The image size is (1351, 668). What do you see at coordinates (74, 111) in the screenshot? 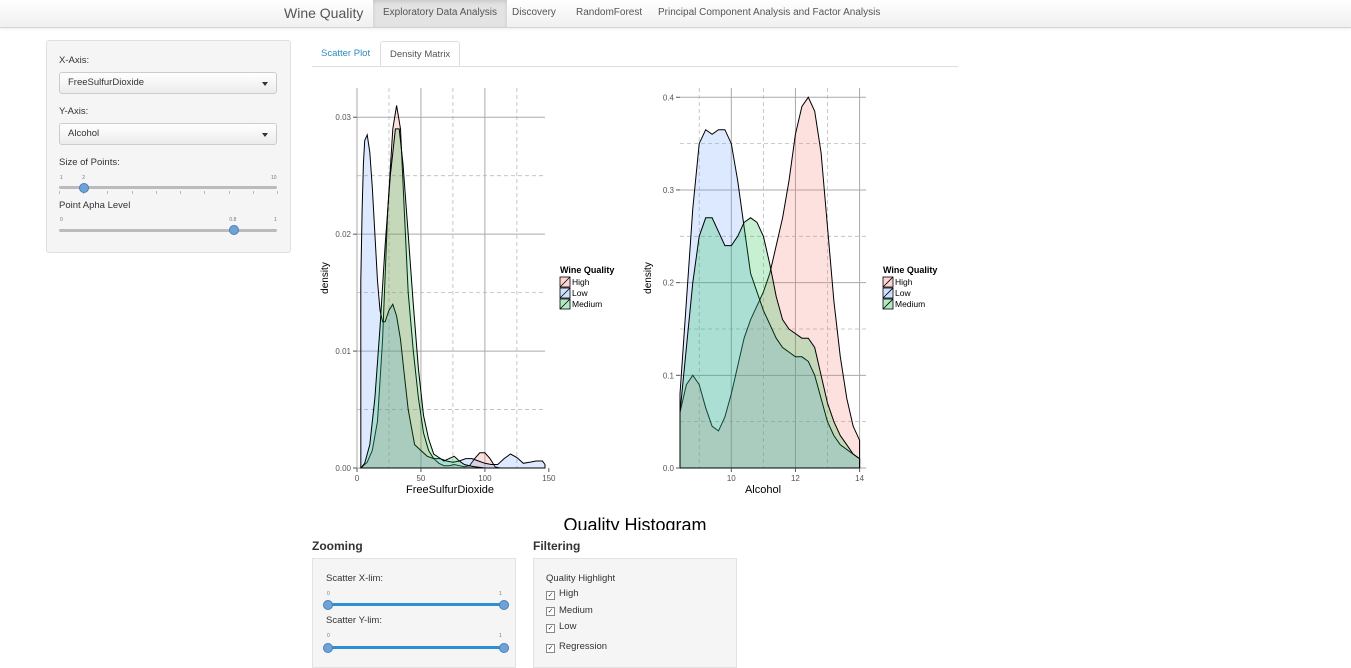
I see `y-axis-label: Y-Axis:` at bounding box center [74, 111].